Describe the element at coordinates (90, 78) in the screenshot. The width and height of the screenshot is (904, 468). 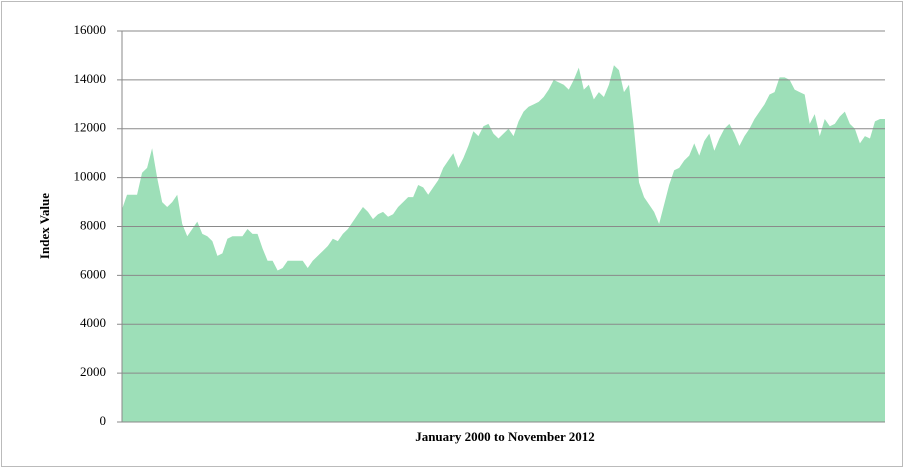
I see `y-tick-label: 14000` at that location.